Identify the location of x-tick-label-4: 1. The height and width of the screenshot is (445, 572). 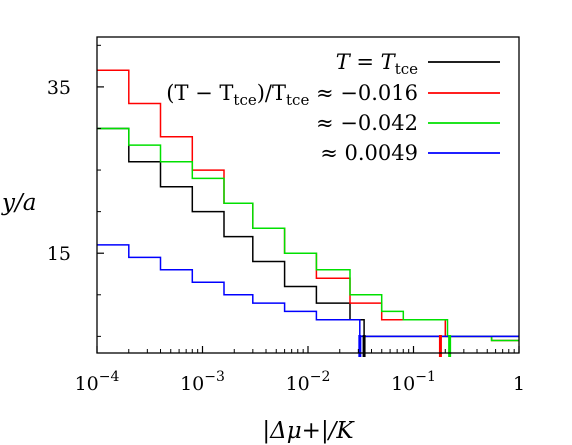
(519, 384).